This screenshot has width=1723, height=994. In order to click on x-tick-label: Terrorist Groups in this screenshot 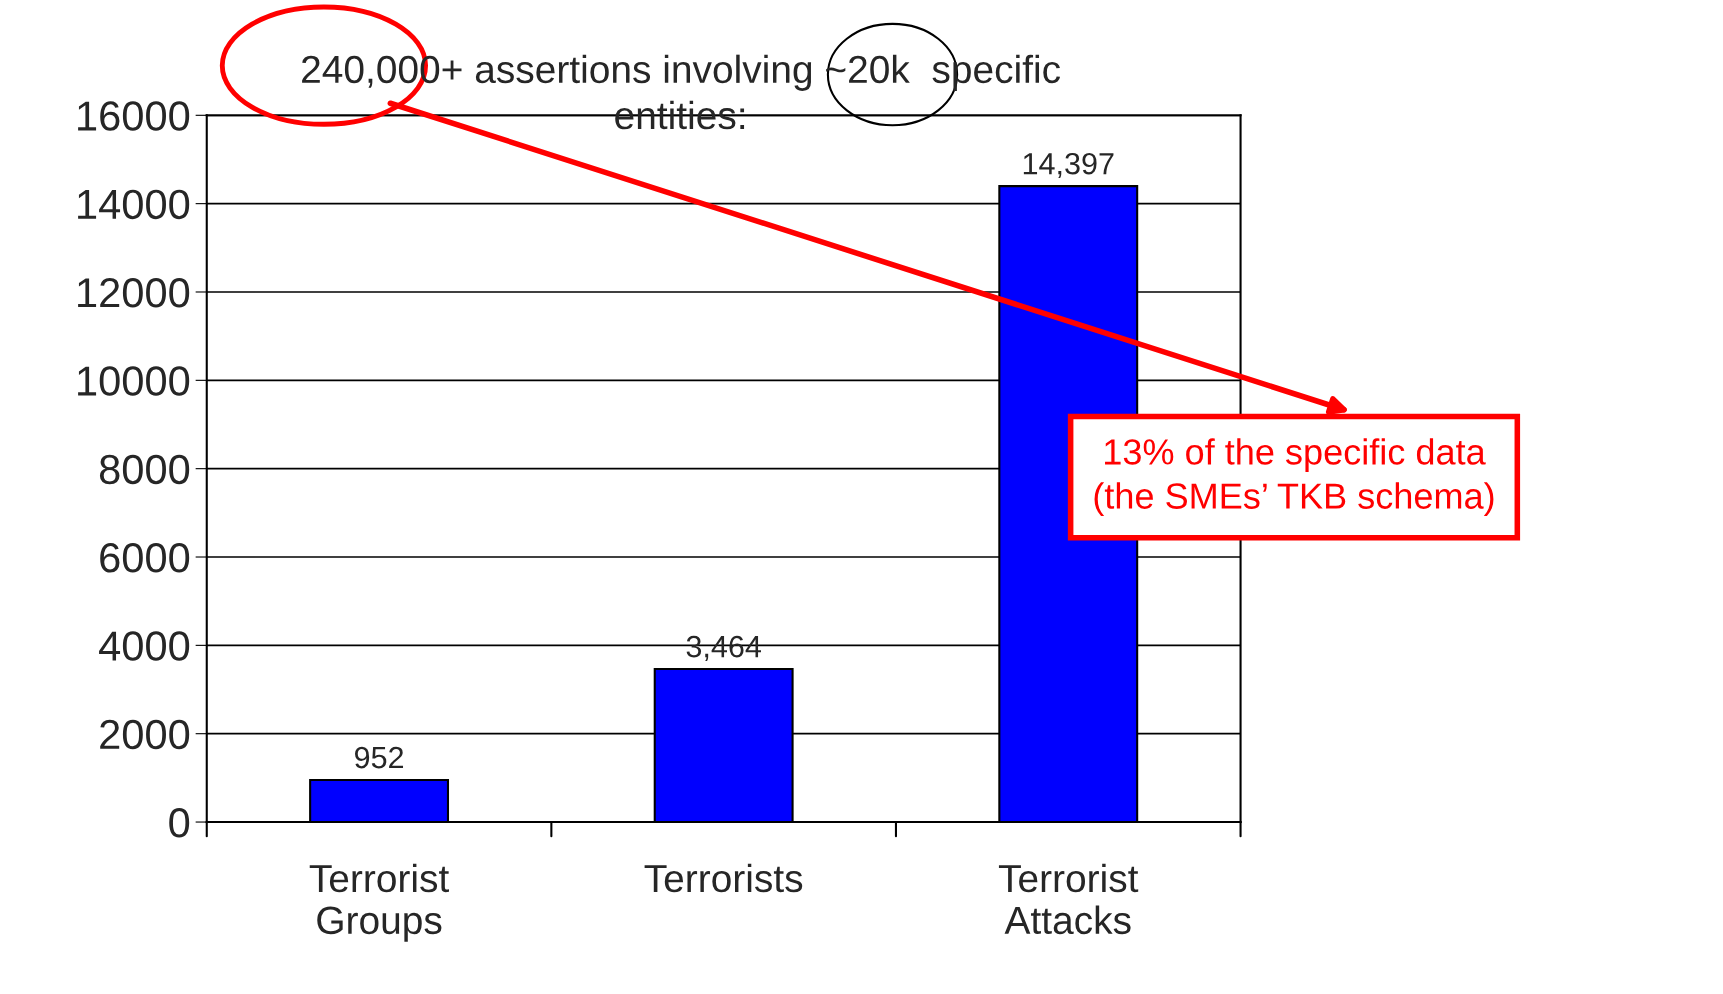, I will do `click(379, 902)`.